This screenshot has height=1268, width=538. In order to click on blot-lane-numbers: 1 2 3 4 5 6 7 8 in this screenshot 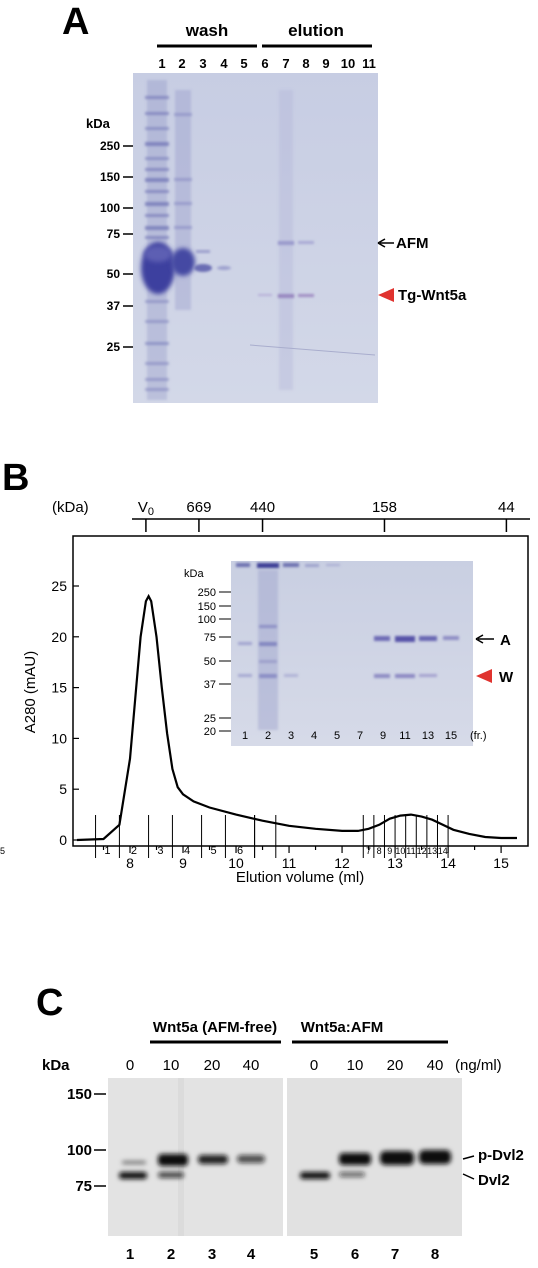, I will do `click(282, 1254)`.